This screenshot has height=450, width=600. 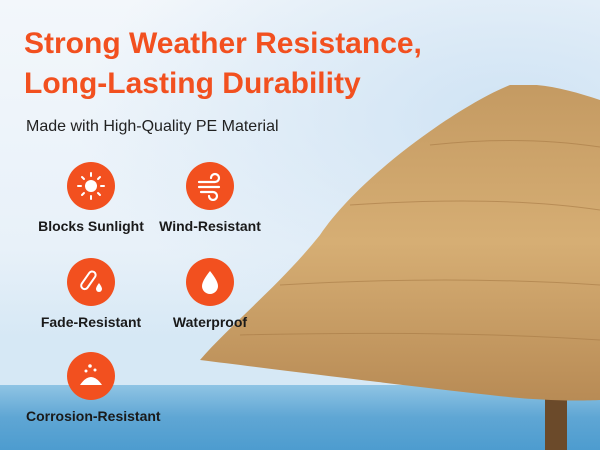 I want to click on wind-icon, so click(x=210, y=186).